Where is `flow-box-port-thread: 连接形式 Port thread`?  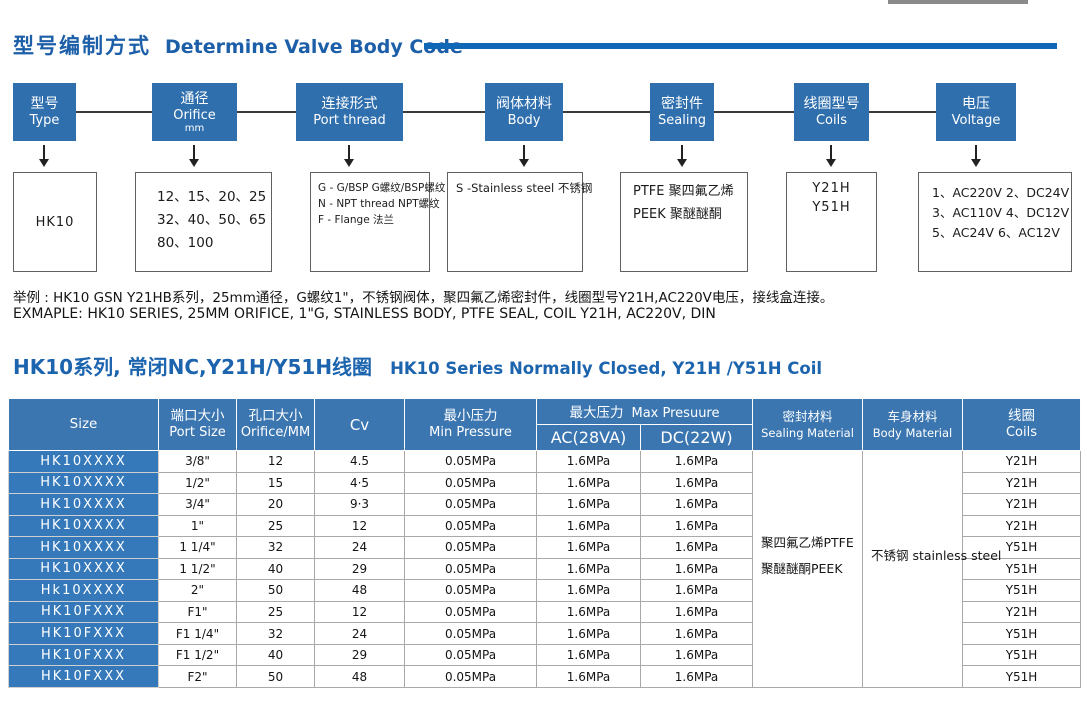
flow-box-port-thread: 连接形式 Port thread is located at coordinates (349, 112).